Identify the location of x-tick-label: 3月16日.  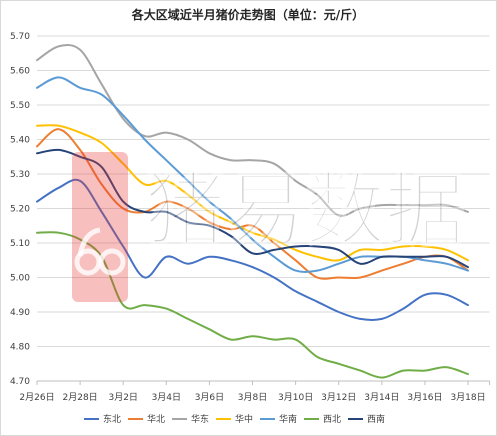
(424, 397).